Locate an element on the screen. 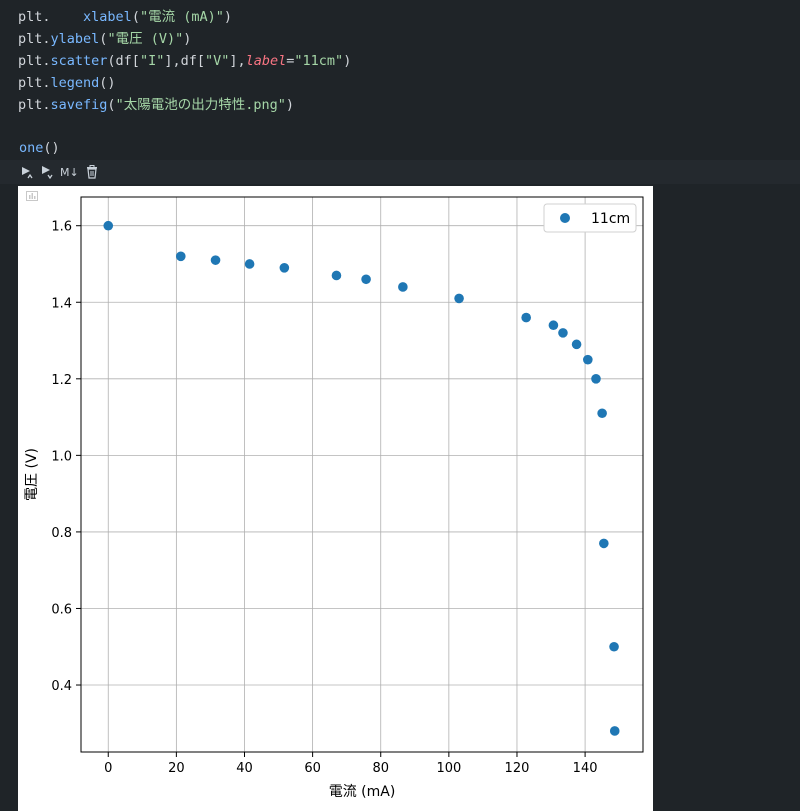  cell-toolbar-bar is located at coordinates (400, 172).